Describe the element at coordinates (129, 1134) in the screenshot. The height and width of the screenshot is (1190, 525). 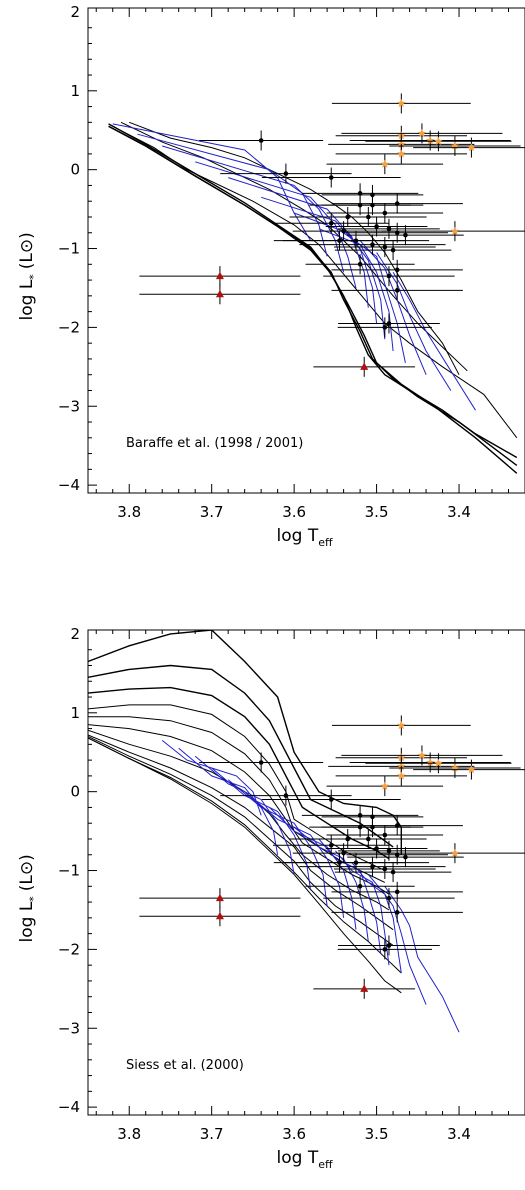
I see `x-tick-label: 3.8` at that location.